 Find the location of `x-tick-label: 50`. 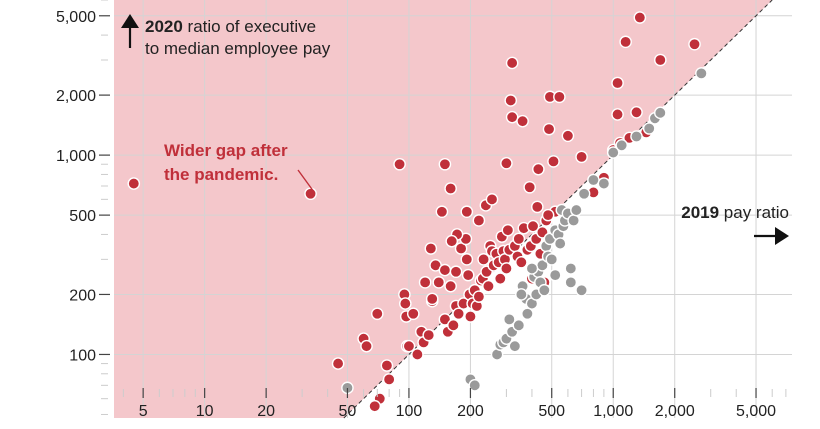

x-tick-label: 50 is located at coordinates (348, 411).